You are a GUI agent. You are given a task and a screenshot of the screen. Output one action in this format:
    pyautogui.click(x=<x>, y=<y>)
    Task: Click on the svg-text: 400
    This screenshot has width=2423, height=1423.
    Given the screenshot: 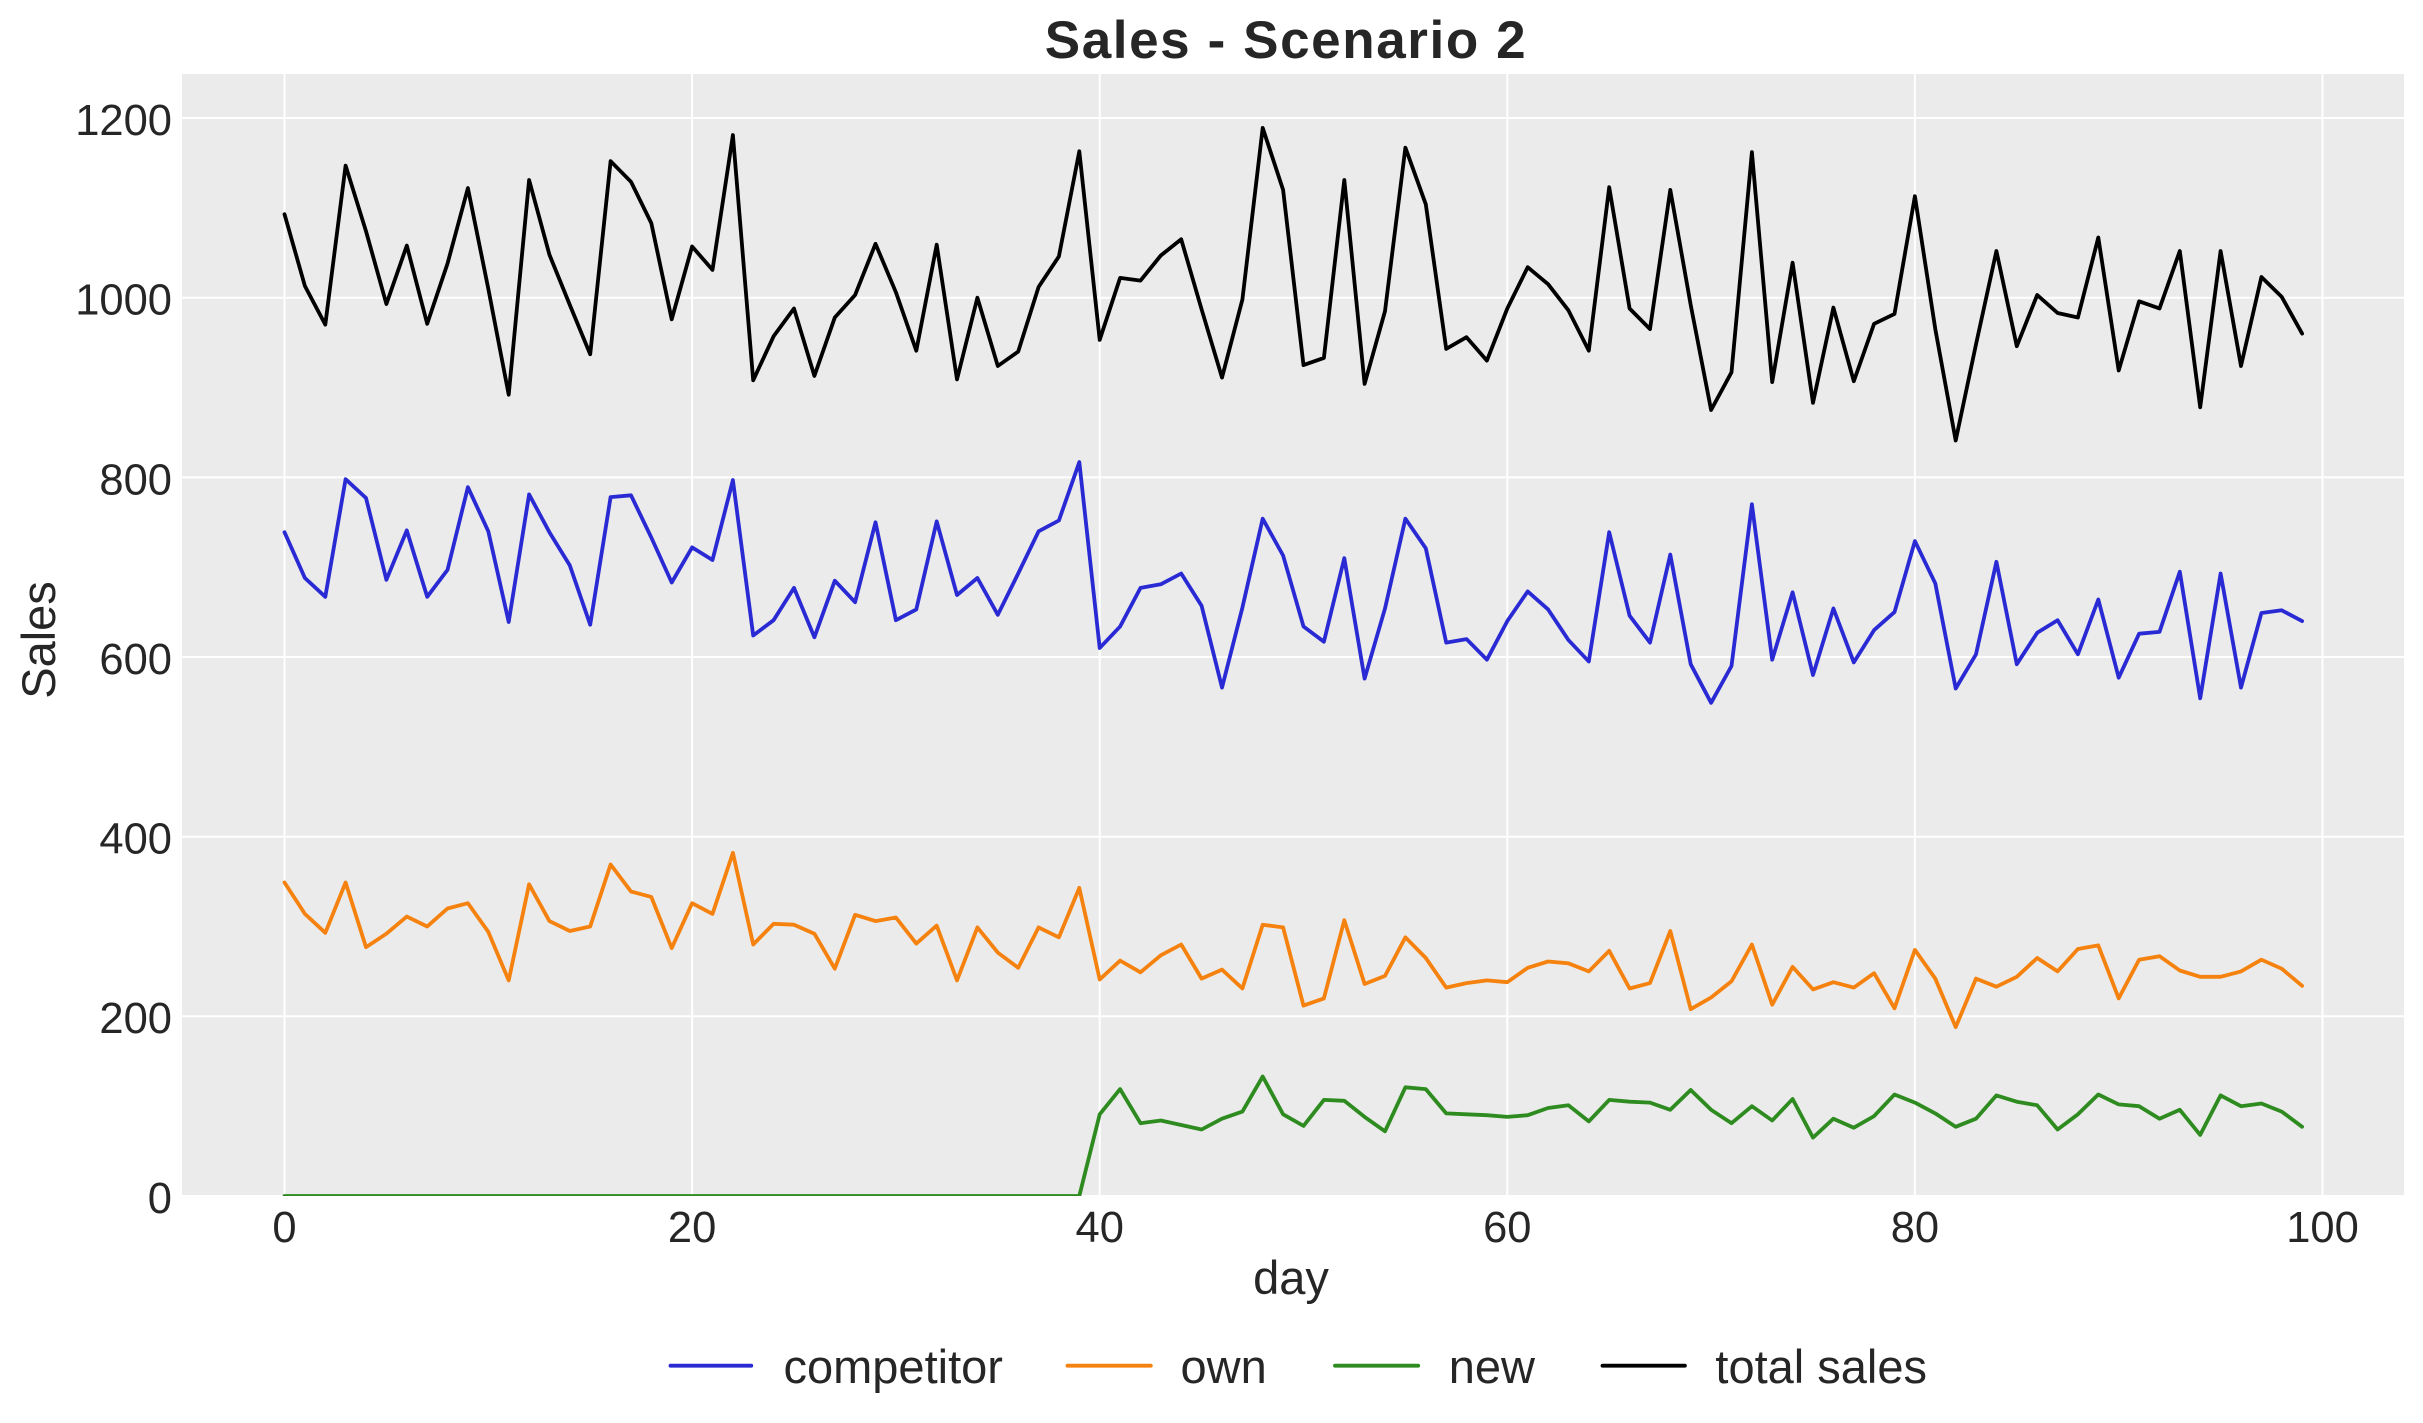 What is the action you would take?
    pyautogui.click(x=135, y=840)
    